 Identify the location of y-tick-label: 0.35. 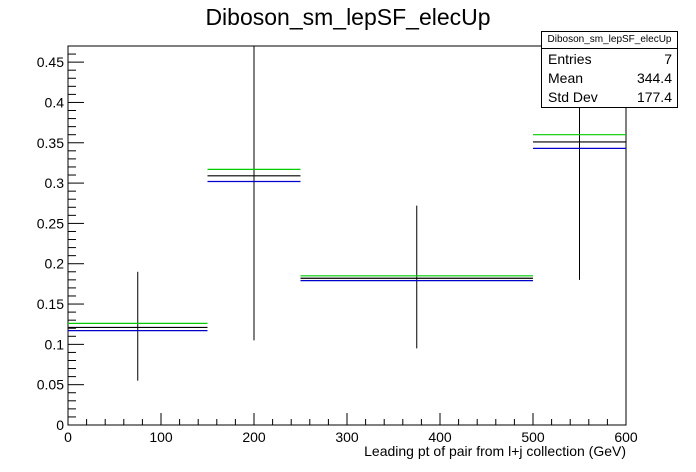
(50, 143).